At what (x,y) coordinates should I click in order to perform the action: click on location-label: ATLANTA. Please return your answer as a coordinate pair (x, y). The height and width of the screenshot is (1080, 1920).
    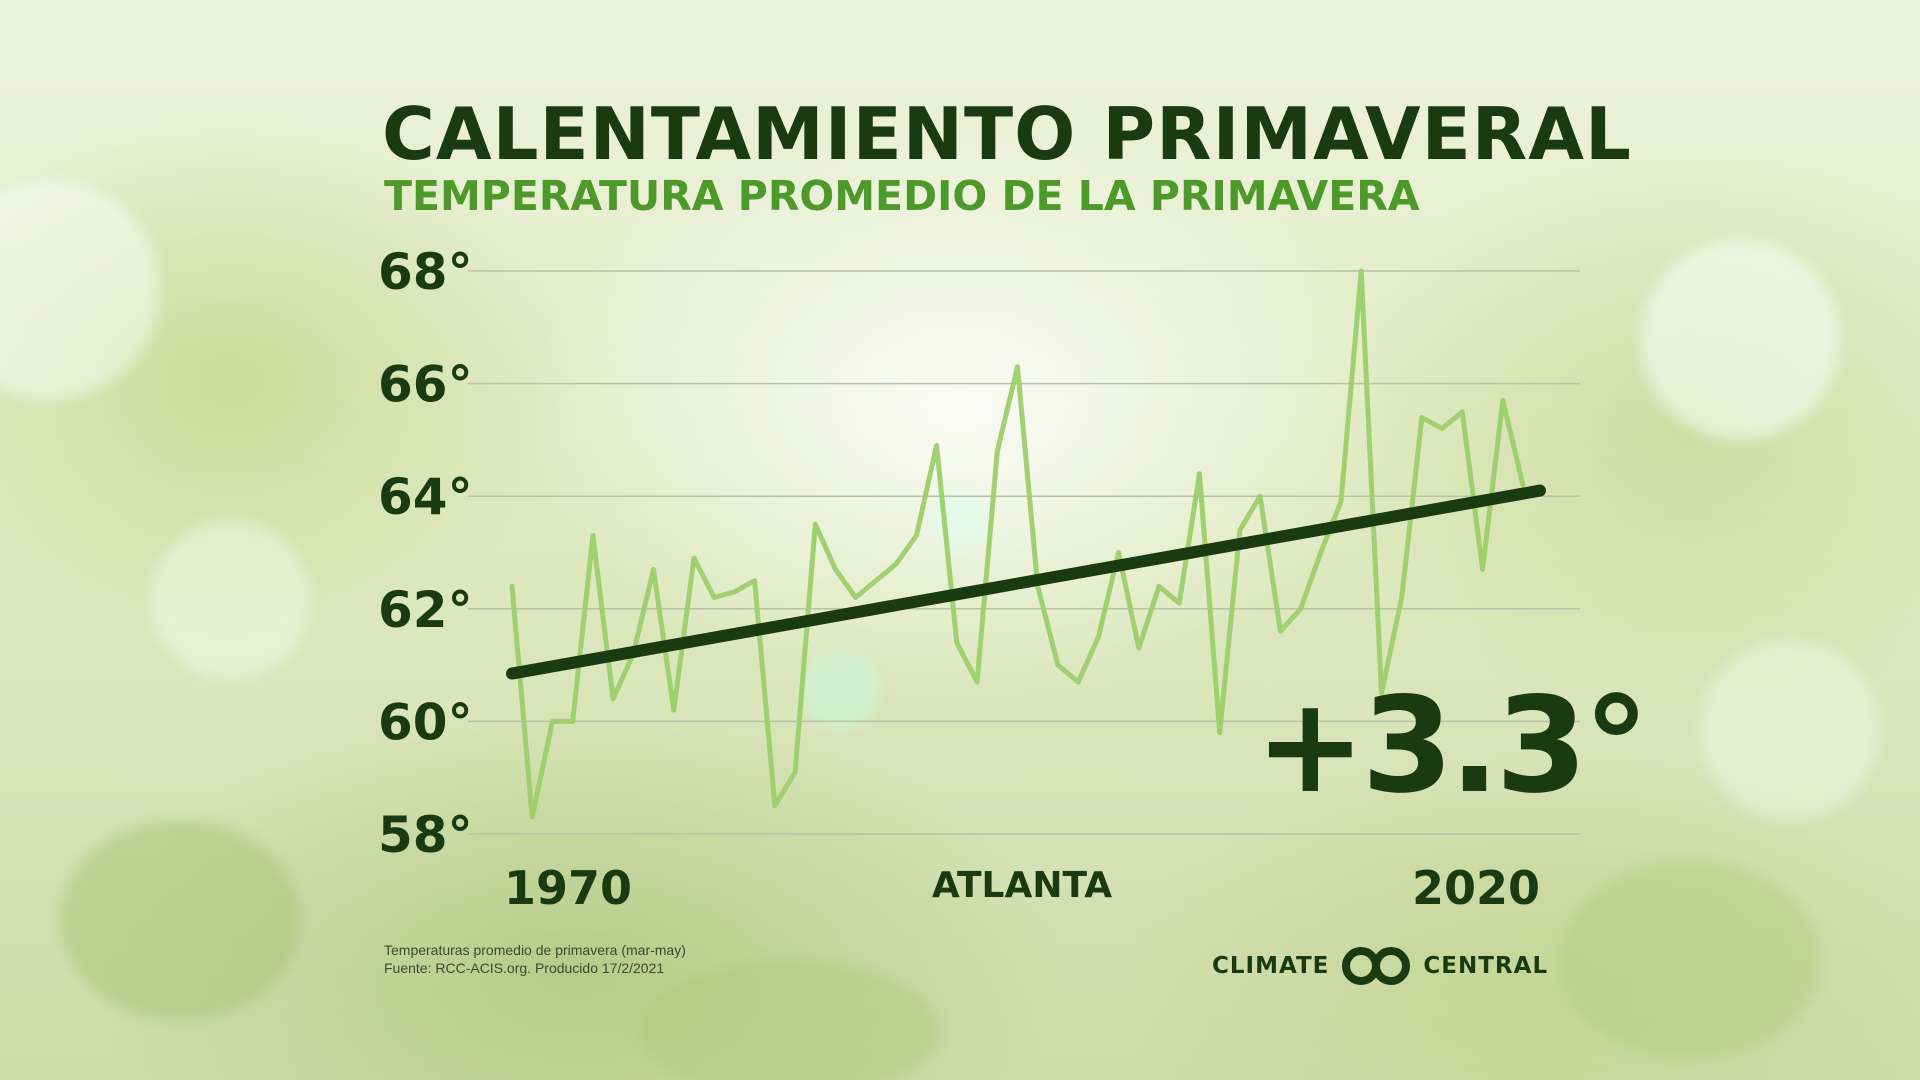
    Looking at the image, I should click on (1022, 885).